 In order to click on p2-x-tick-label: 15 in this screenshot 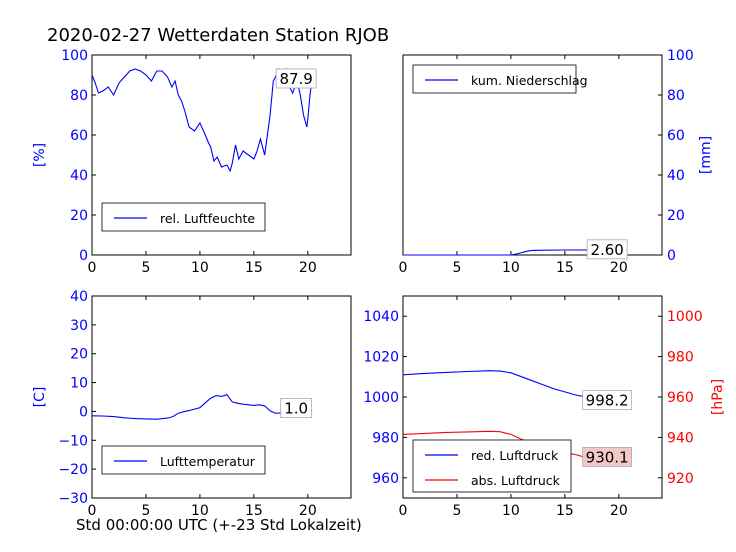, I will do `click(565, 268)`.